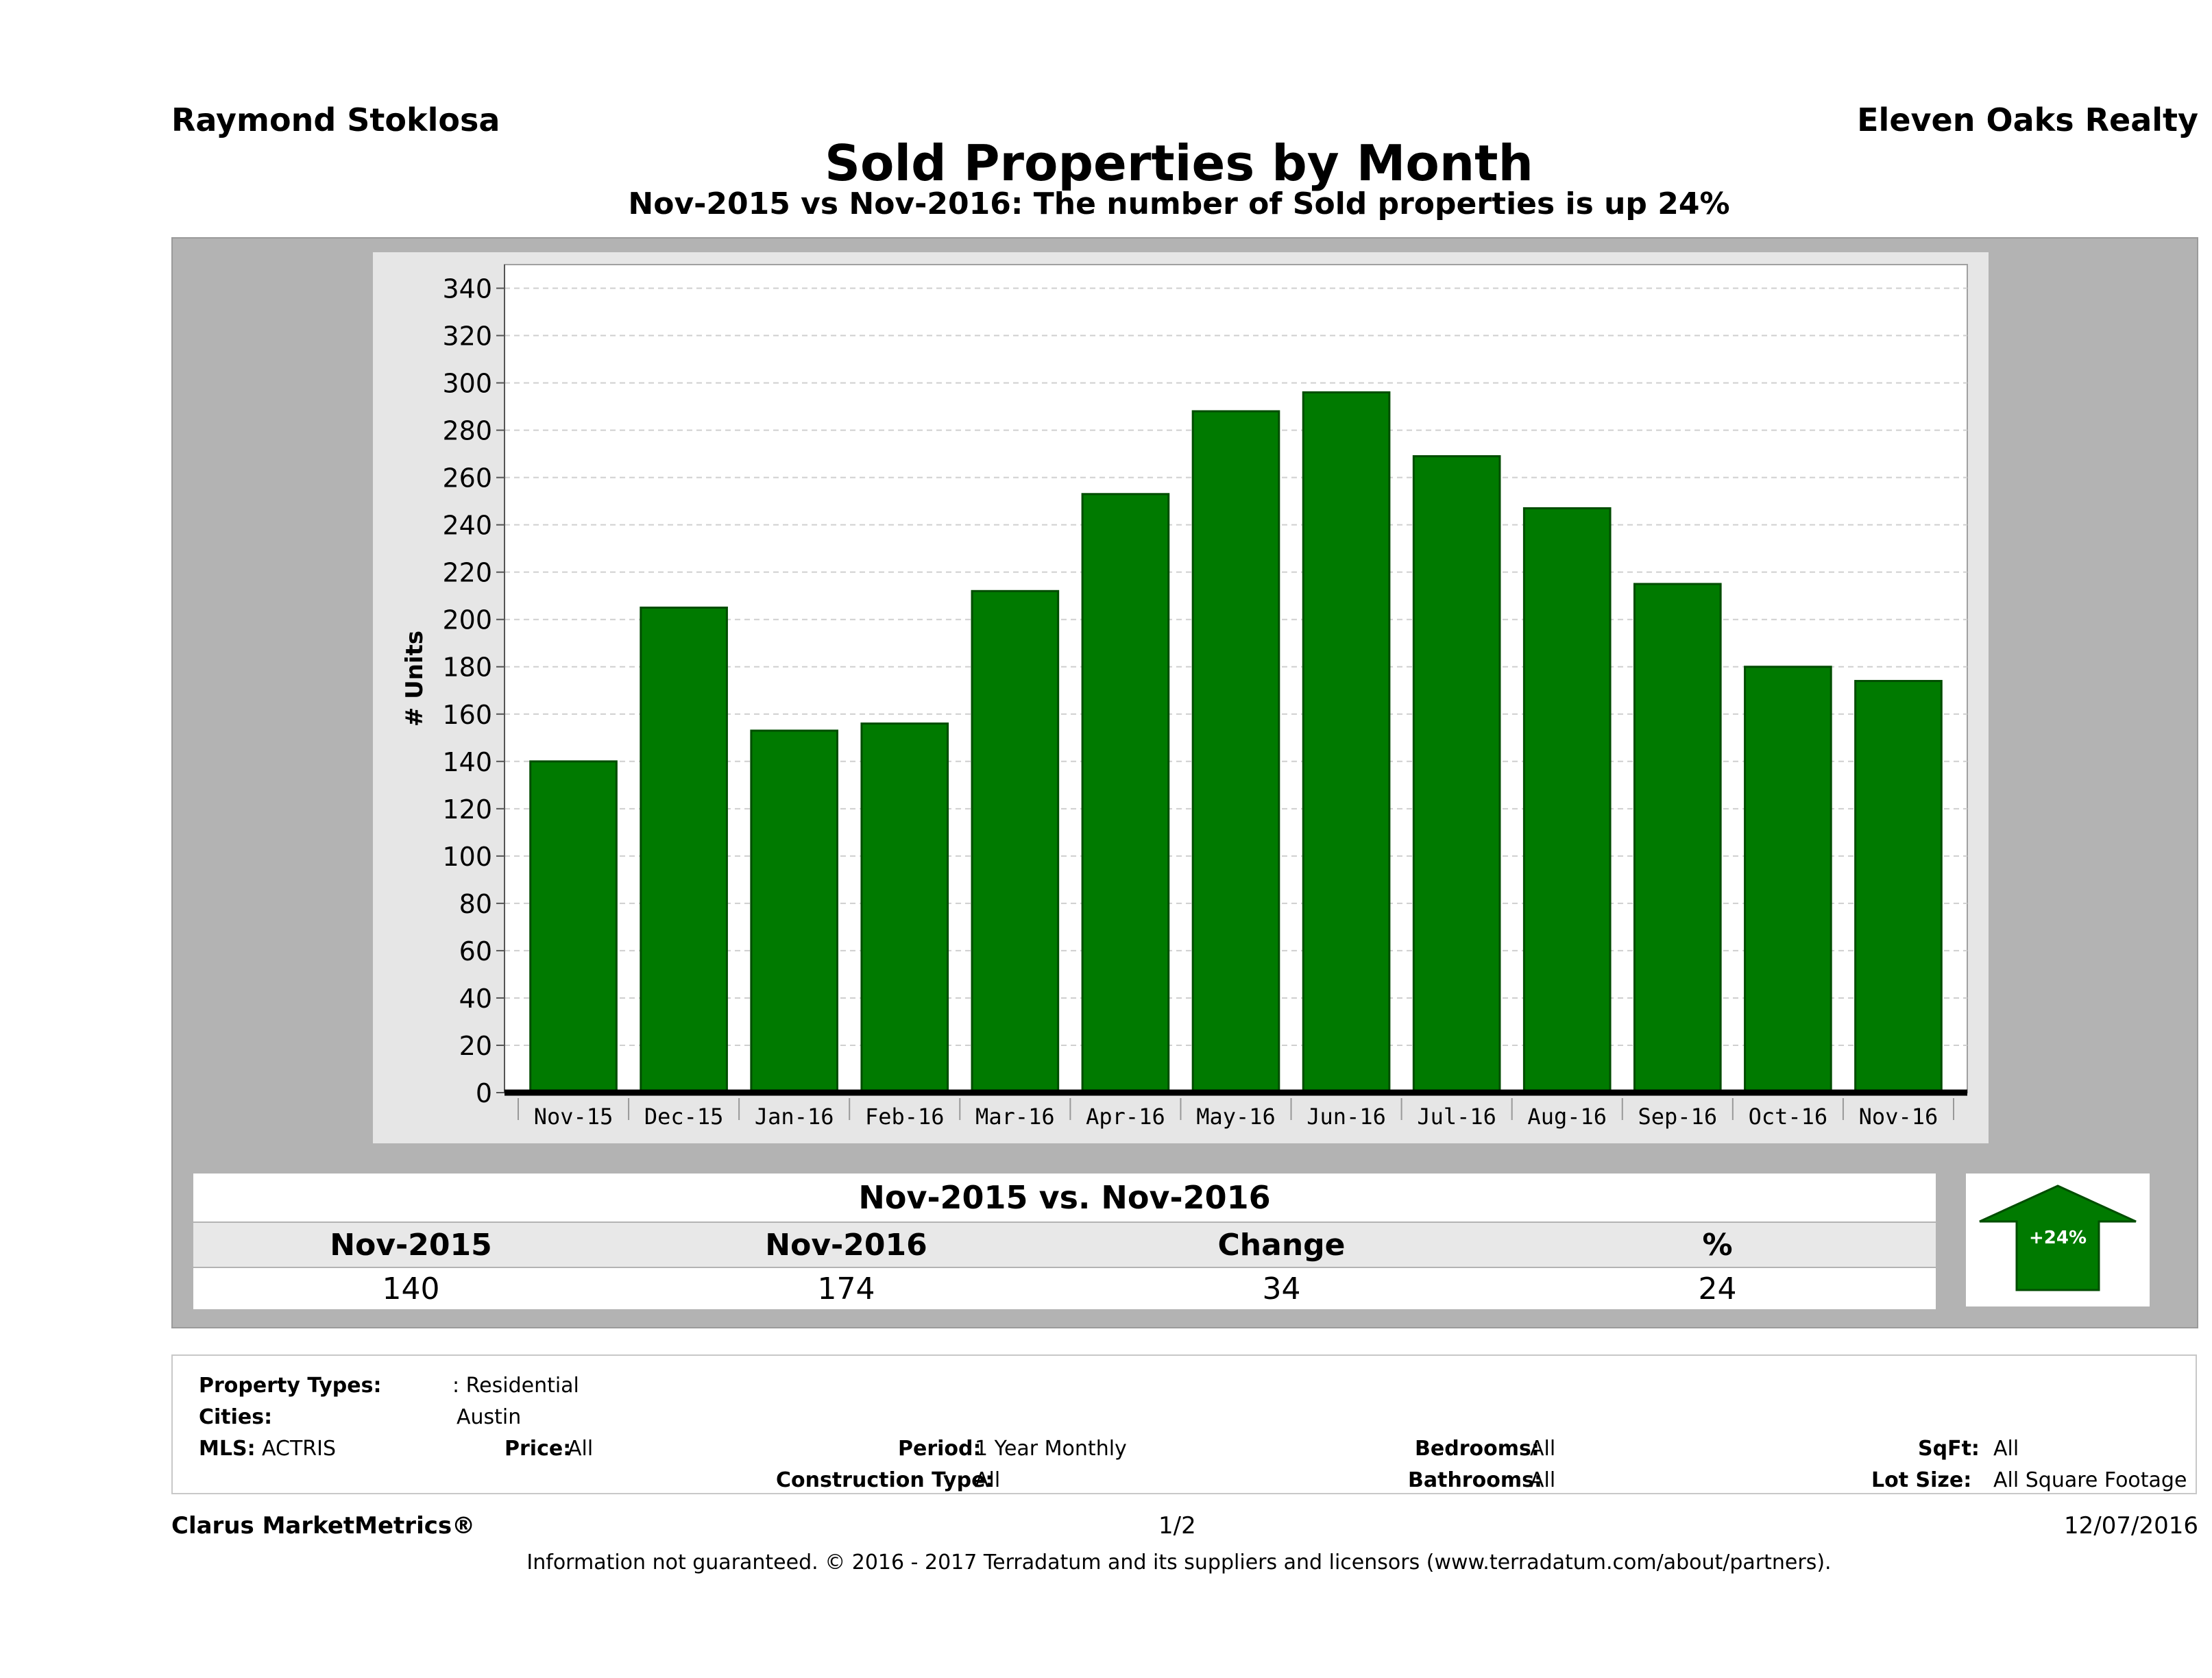 Image resolution: width=2212 pixels, height=1678 pixels. Describe the element at coordinates (1051, 1449) in the screenshot. I see `period-value: 1 Year Monthly` at that location.